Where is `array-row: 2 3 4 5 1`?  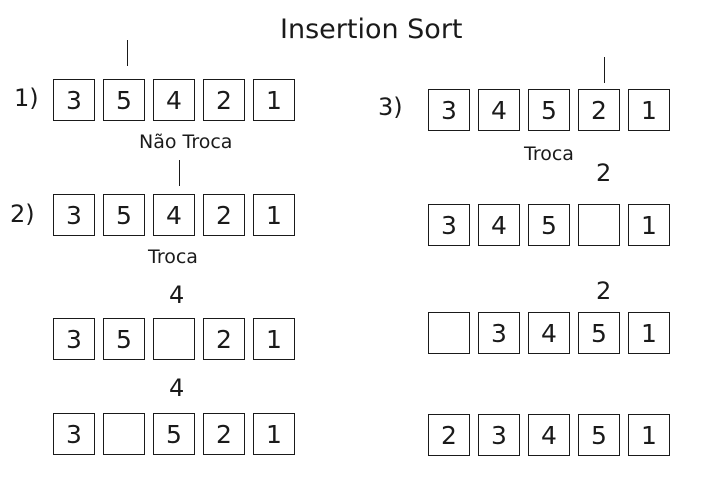
array-row: 2 3 4 5 1 is located at coordinates (549, 435).